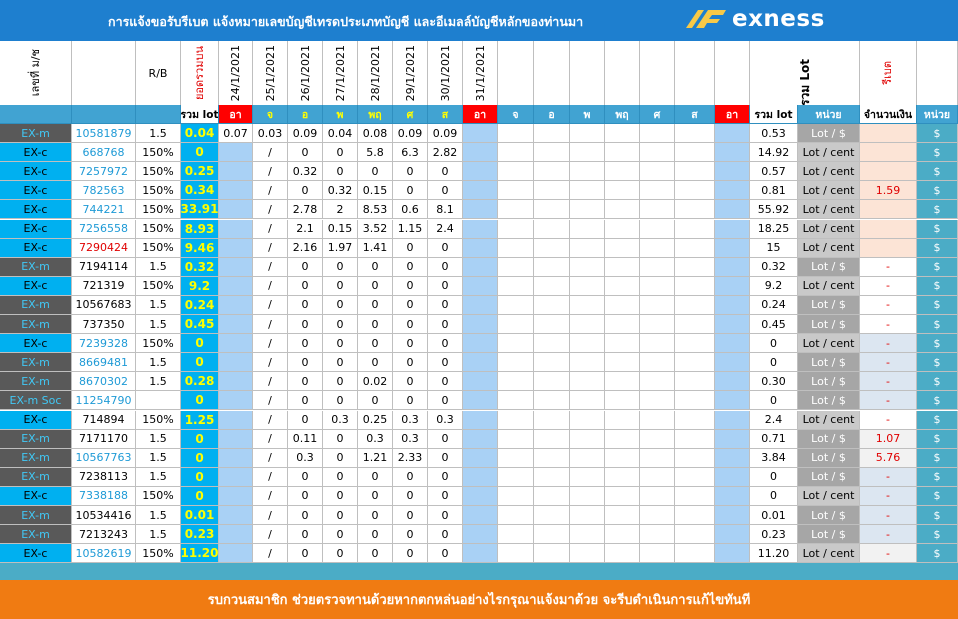  What do you see at coordinates (375, 248) in the screenshot?
I see `daily-lot: 1.41` at bounding box center [375, 248].